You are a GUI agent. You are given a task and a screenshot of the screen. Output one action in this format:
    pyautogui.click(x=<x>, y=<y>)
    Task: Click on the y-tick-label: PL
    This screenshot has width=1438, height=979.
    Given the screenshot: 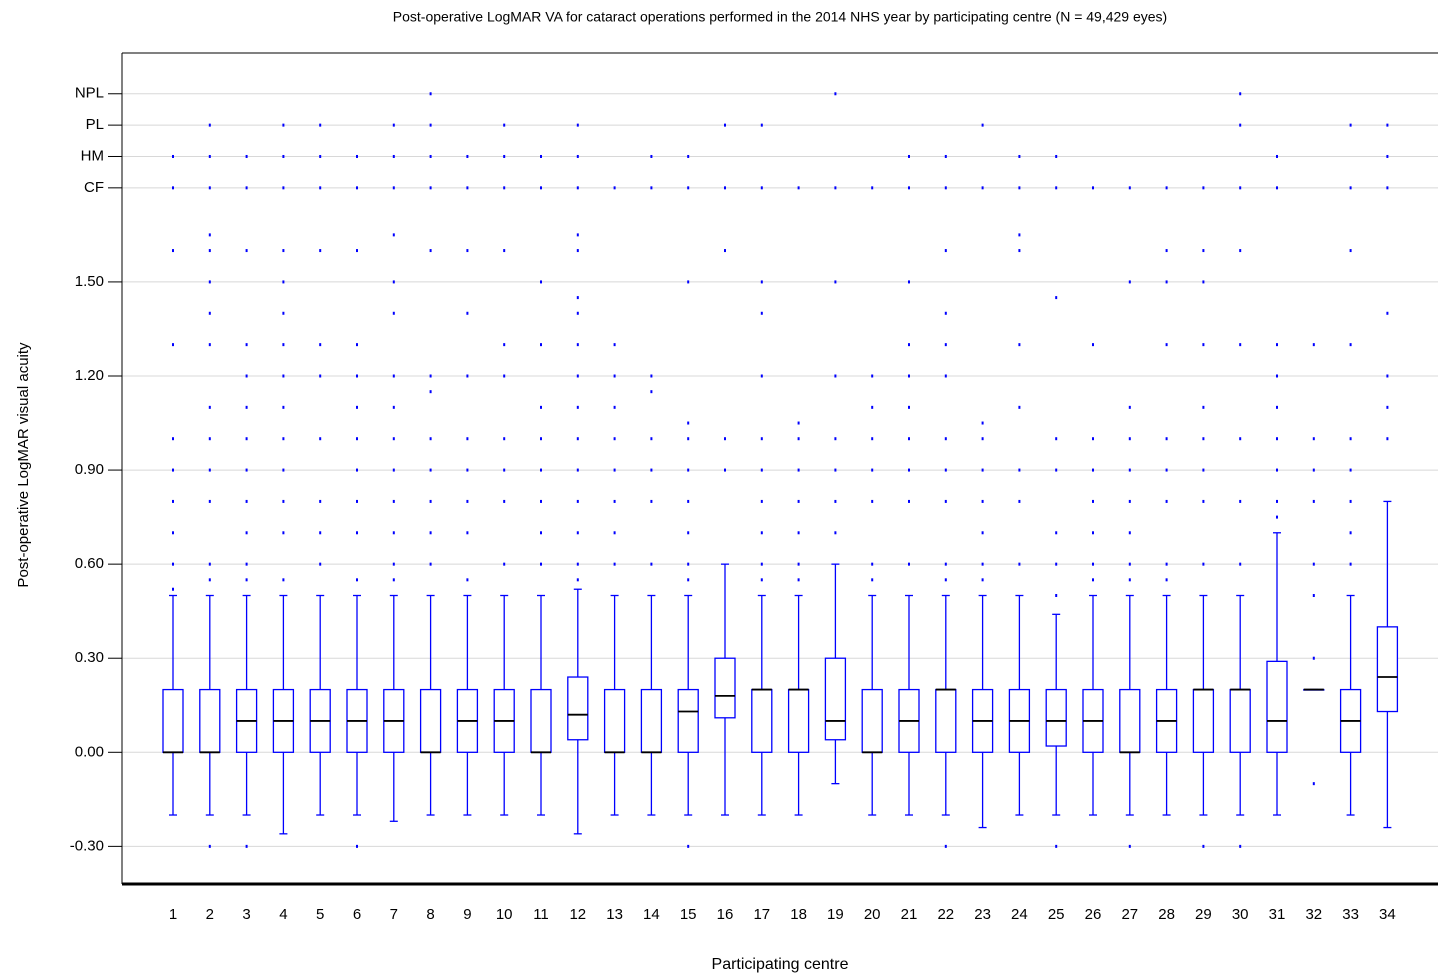 What is the action you would take?
    pyautogui.click(x=95, y=124)
    